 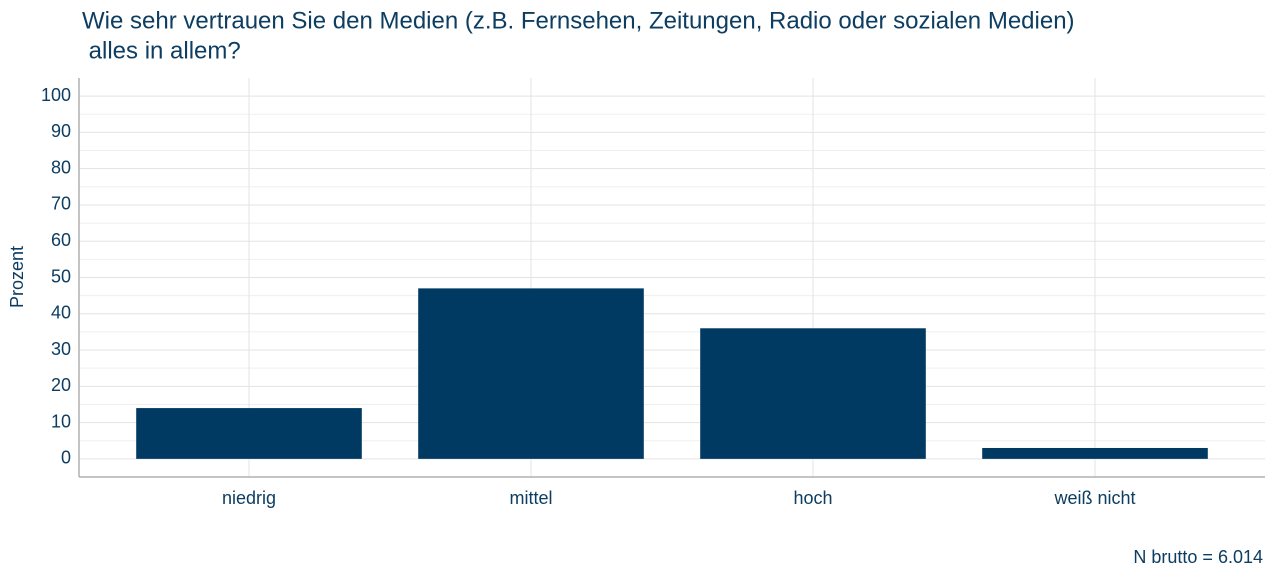 What do you see at coordinates (61, 204) in the screenshot?
I see `y-tick-label: 70` at bounding box center [61, 204].